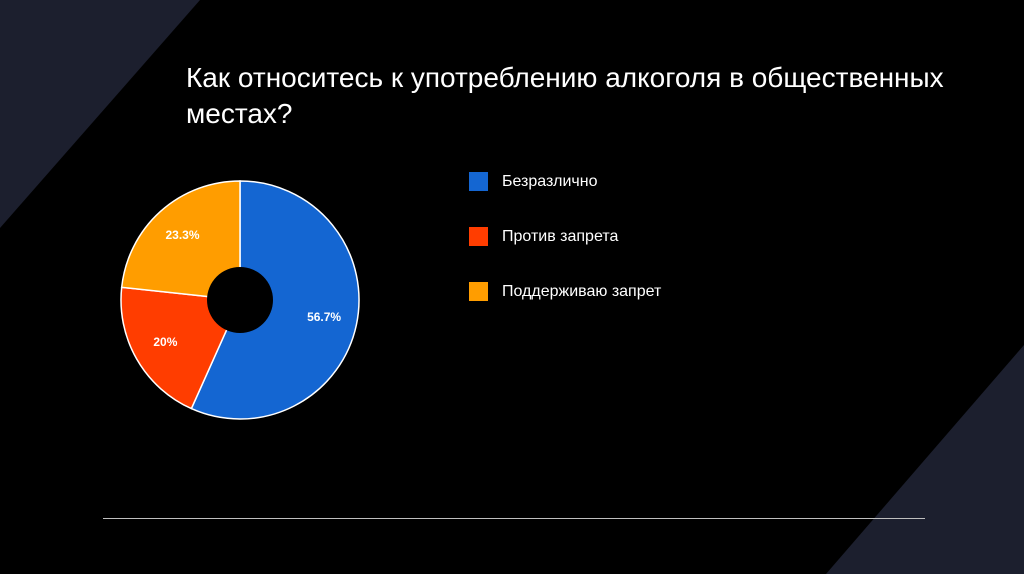 This screenshot has width=1024, height=574. What do you see at coordinates (100, 114) in the screenshot?
I see `corner-shape-top-left` at bounding box center [100, 114].